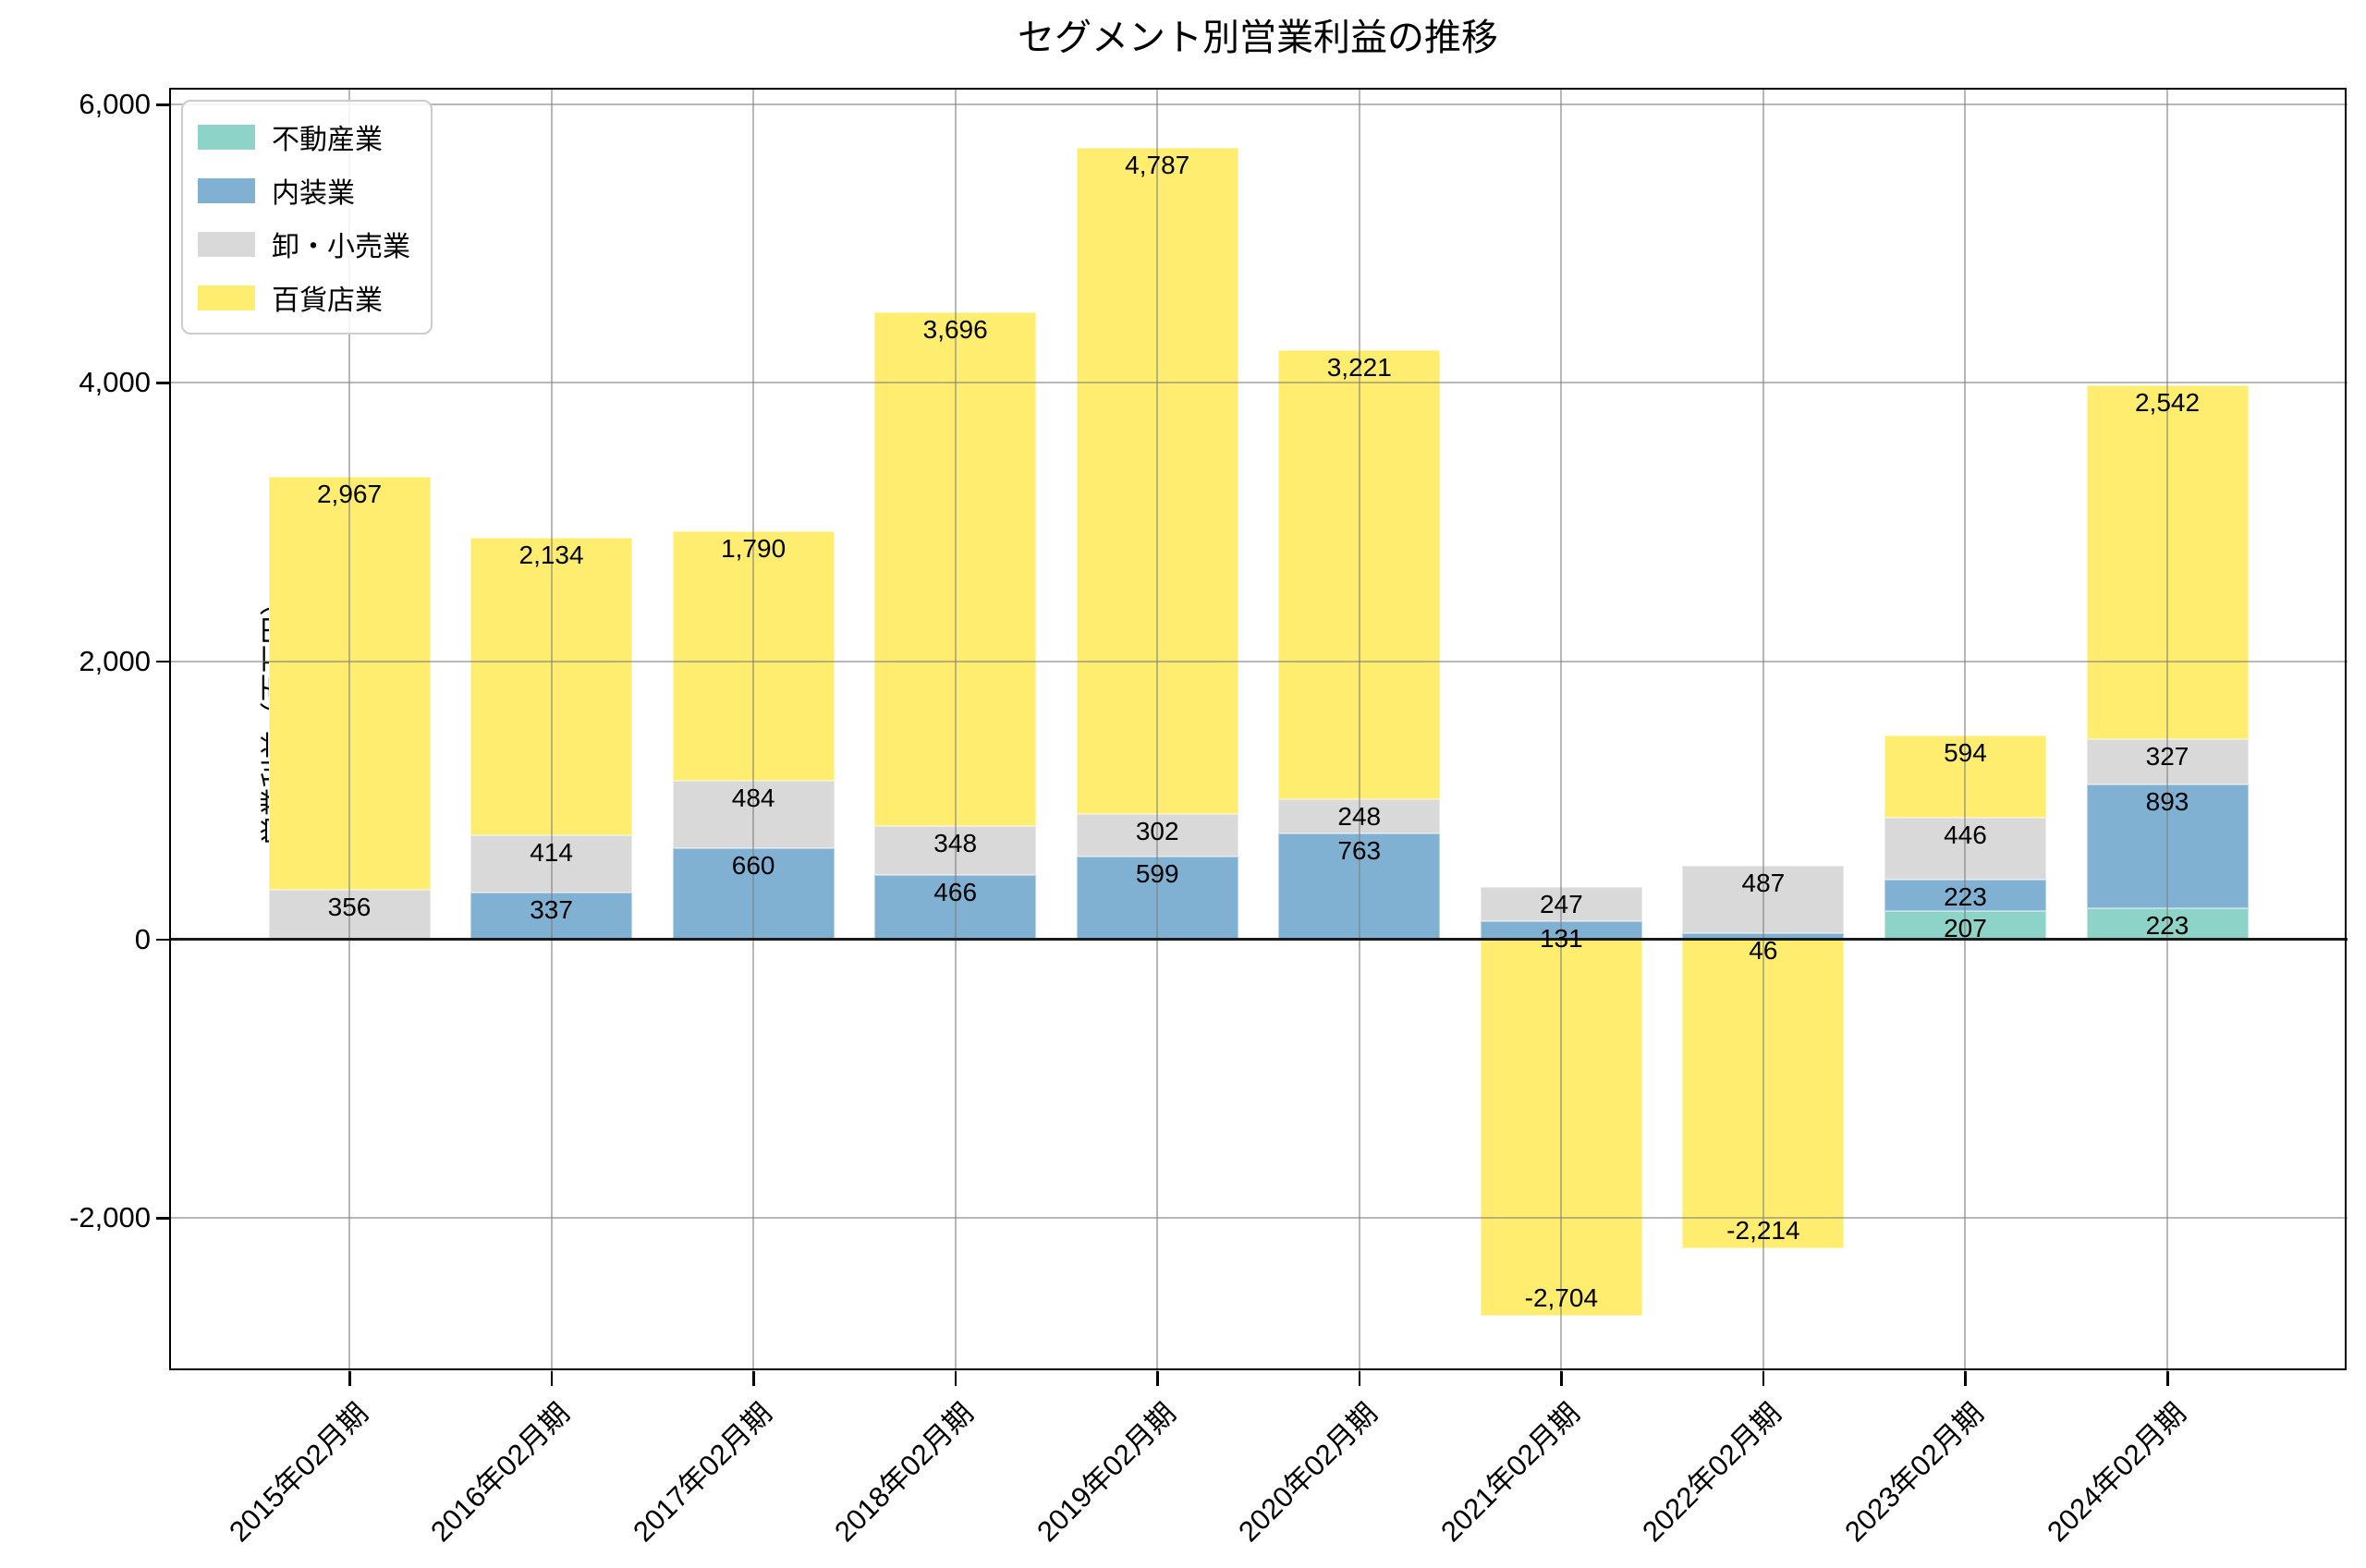  Describe the element at coordinates (1158, 165) in the screenshot. I see `bar-value-label: 4,787` at that location.